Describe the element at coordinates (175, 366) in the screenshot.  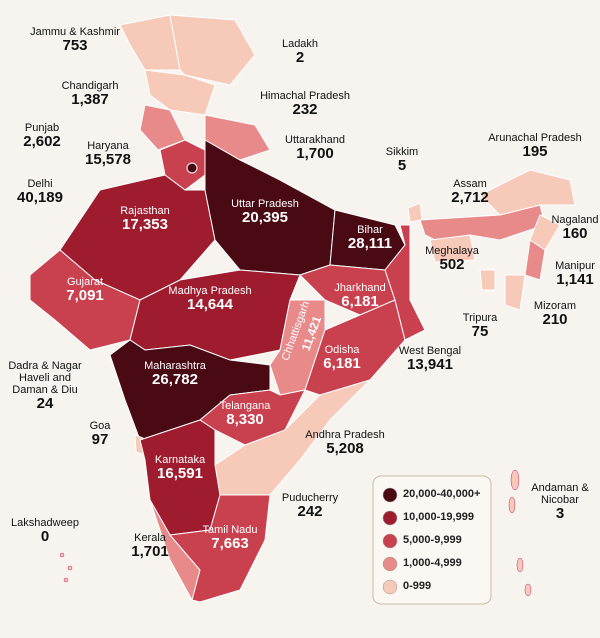
I see `state-name: Maharashtra` at that location.